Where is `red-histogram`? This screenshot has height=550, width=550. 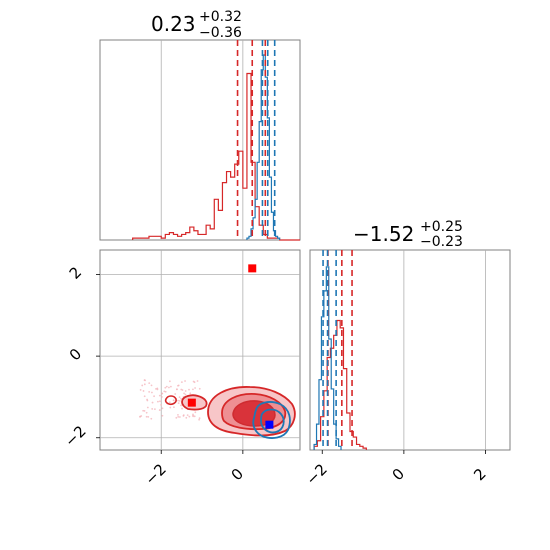
red-histogram is located at coordinates (340, 384).